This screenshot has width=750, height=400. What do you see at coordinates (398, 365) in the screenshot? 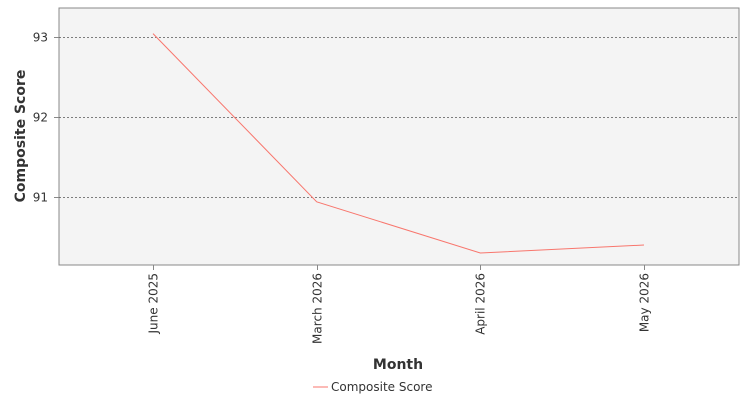
I see `x-axis-title: Month` at bounding box center [398, 365].